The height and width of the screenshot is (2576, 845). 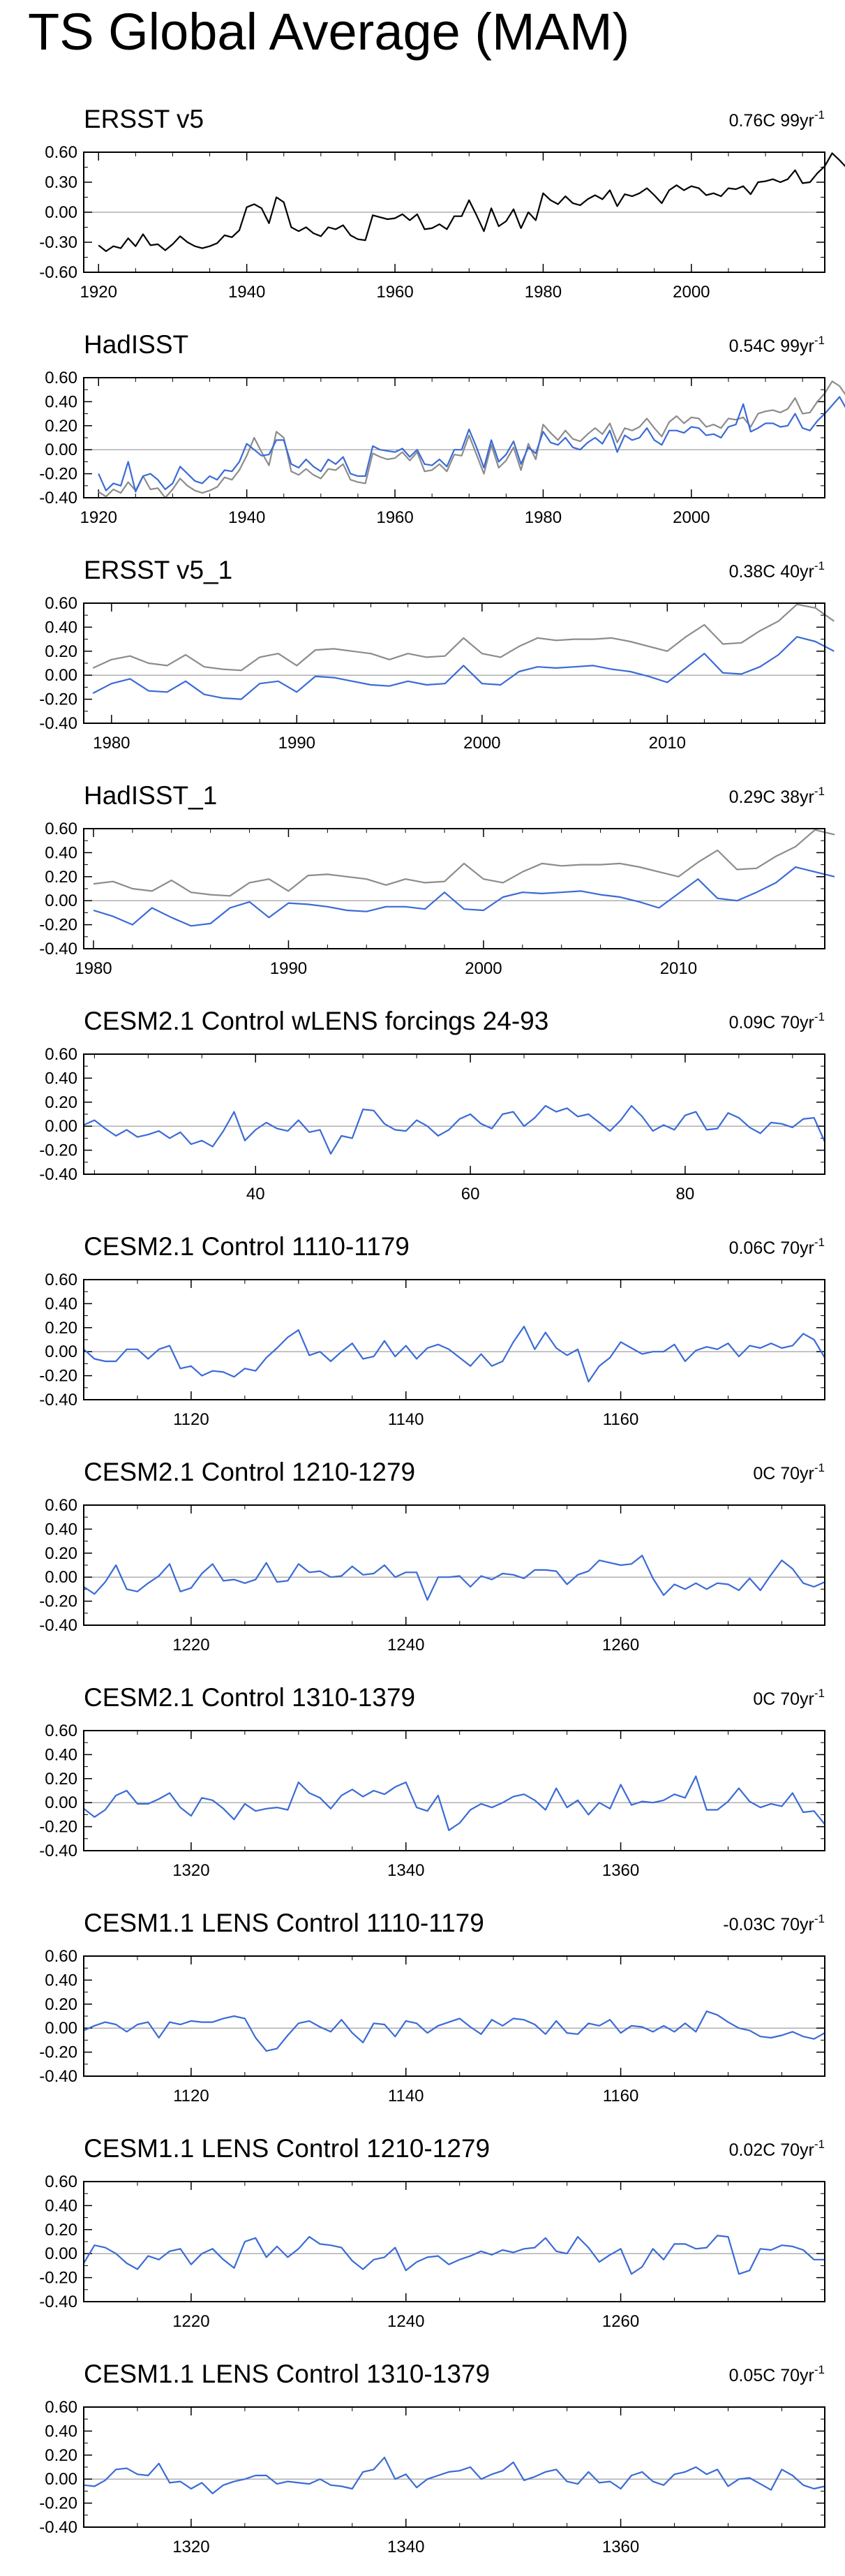 What do you see at coordinates (136, 344) in the screenshot?
I see `panel-title: HadISST` at bounding box center [136, 344].